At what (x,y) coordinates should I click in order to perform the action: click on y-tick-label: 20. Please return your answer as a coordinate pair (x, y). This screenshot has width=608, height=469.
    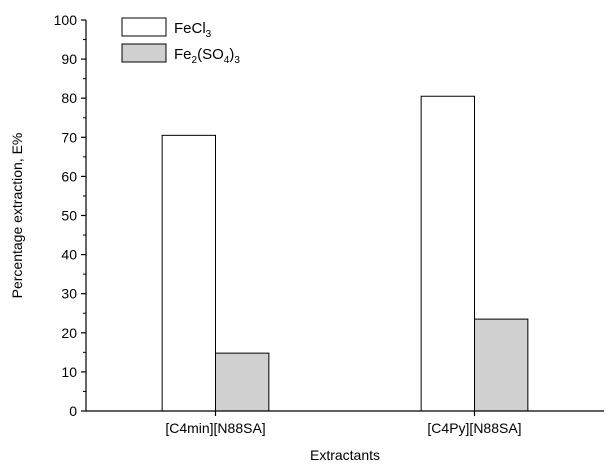
    Looking at the image, I should click on (69, 333).